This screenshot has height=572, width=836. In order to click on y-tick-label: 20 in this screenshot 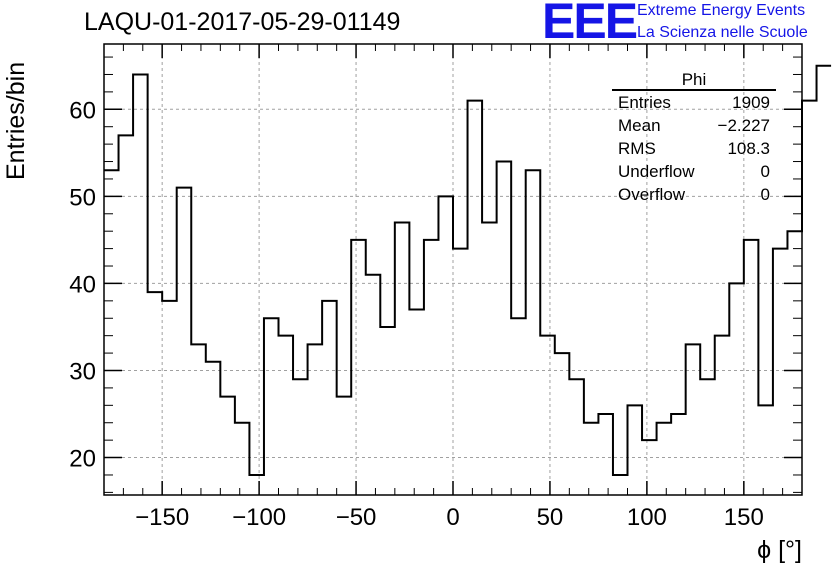, I will do `click(82, 459)`.